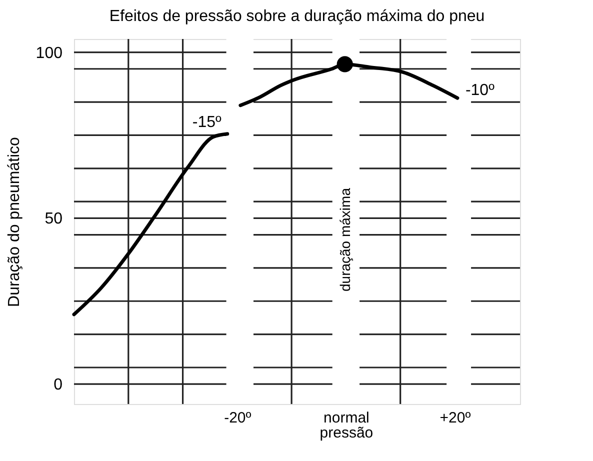  I want to click on annotation: -10º, so click(480, 91).